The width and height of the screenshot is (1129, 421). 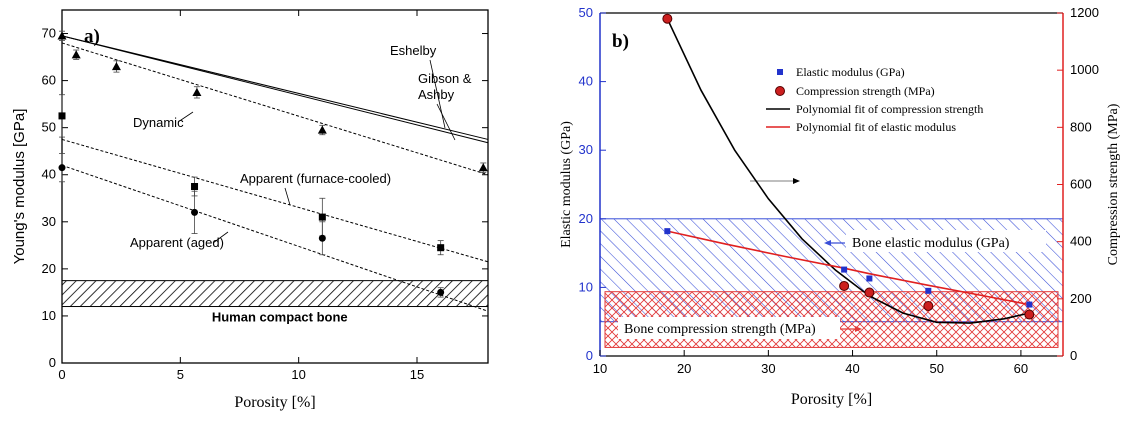 I want to click on band-arrowhead-compression, so click(x=858, y=329).